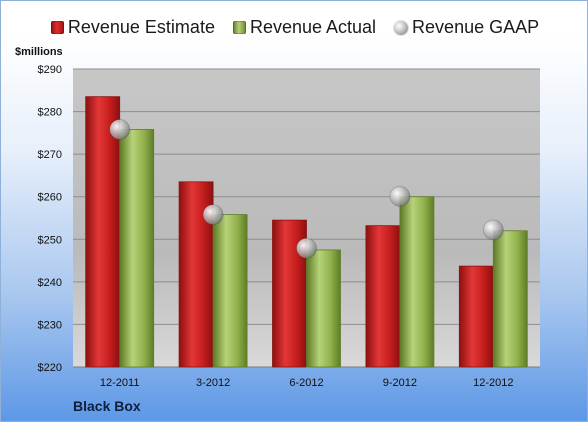 This screenshot has width=588, height=422. What do you see at coordinates (107, 406) in the screenshot?
I see `company-name: Black Box` at bounding box center [107, 406].